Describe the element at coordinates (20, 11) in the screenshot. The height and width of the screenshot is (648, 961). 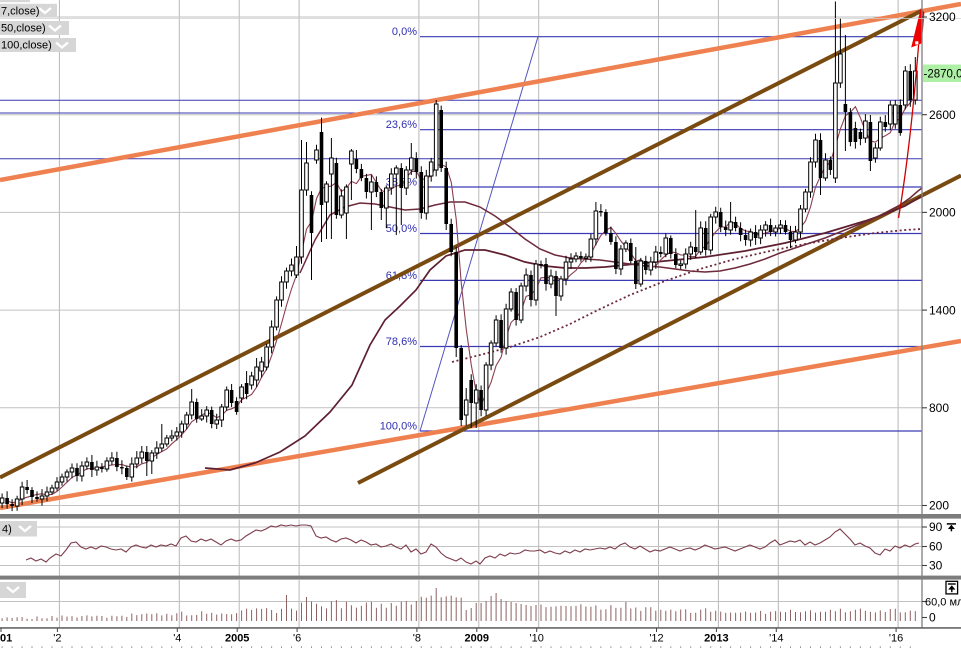
I see `svg-text: 7,close)` at that location.